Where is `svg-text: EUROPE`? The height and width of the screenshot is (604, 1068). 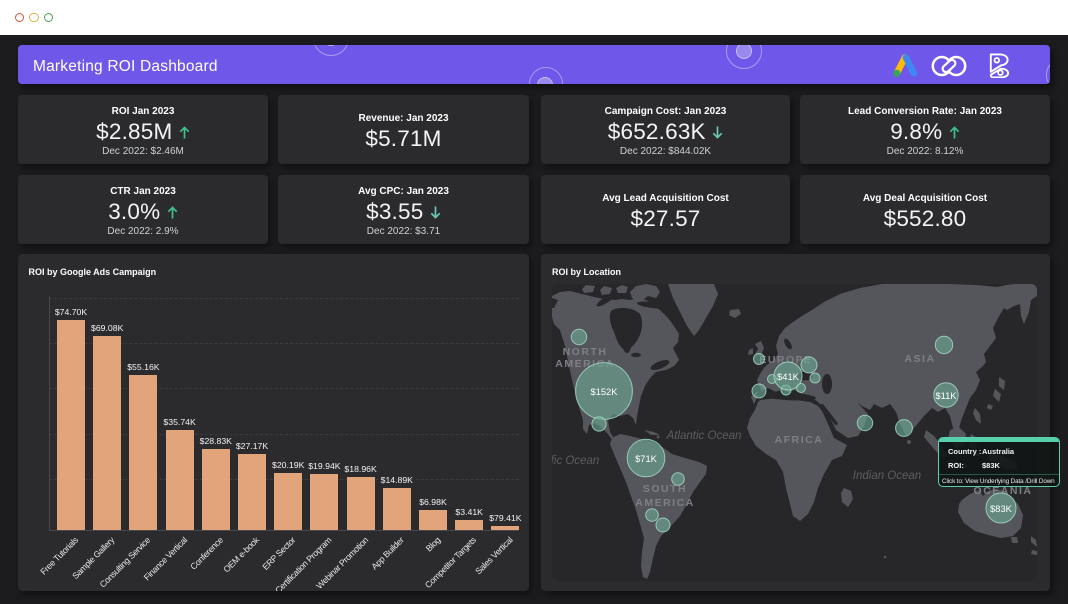
svg-text: EUROPE is located at coordinates (785, 360).